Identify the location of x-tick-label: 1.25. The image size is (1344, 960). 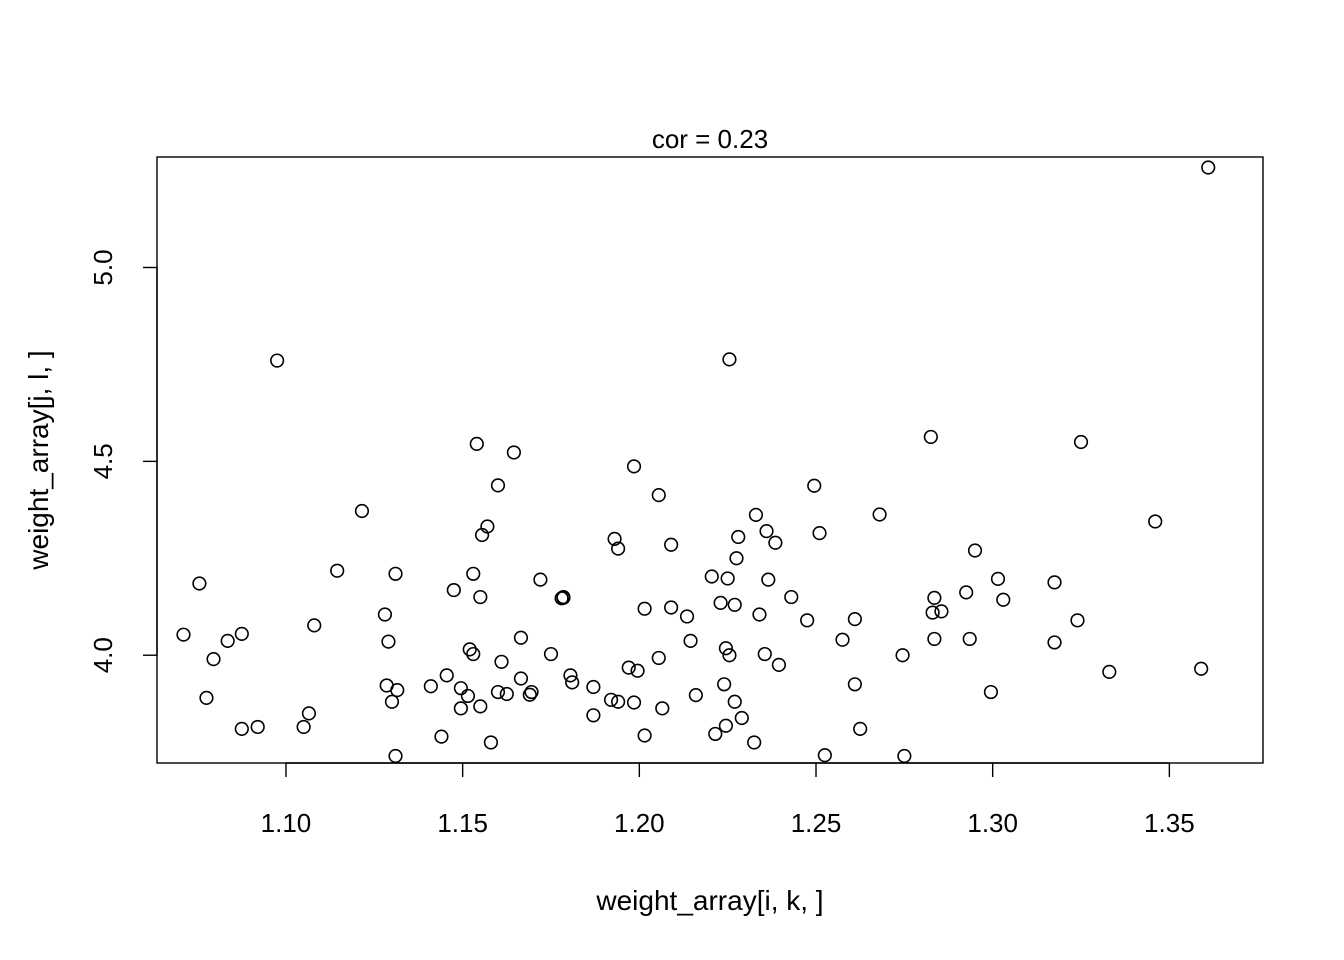
(816, 823).